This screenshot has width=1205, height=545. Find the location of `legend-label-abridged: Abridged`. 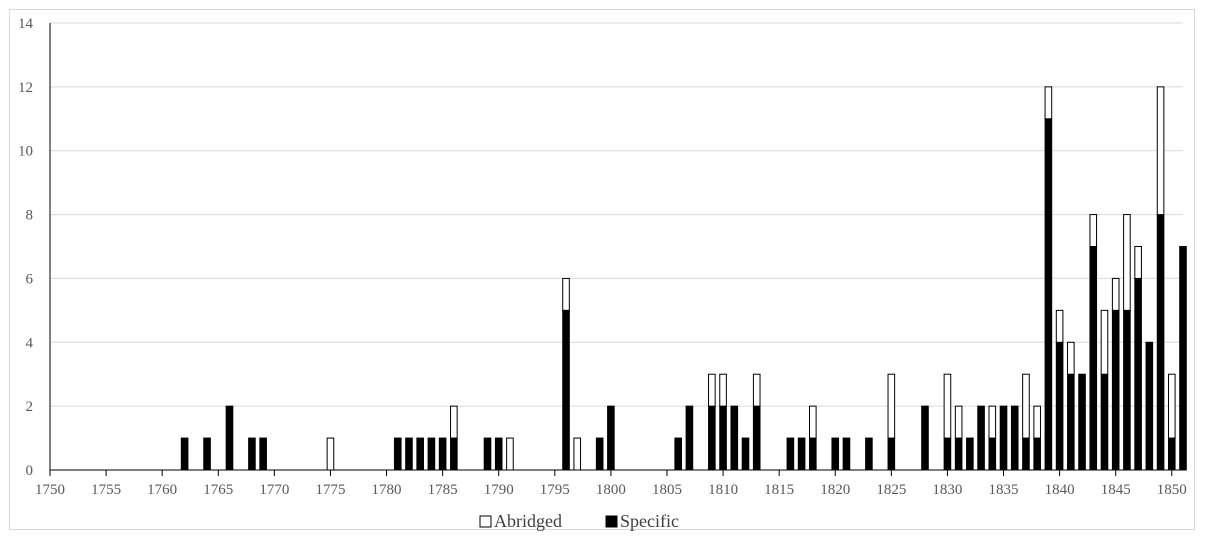

legend-label-abridged: Abridged is located at coordinates (528, 521).